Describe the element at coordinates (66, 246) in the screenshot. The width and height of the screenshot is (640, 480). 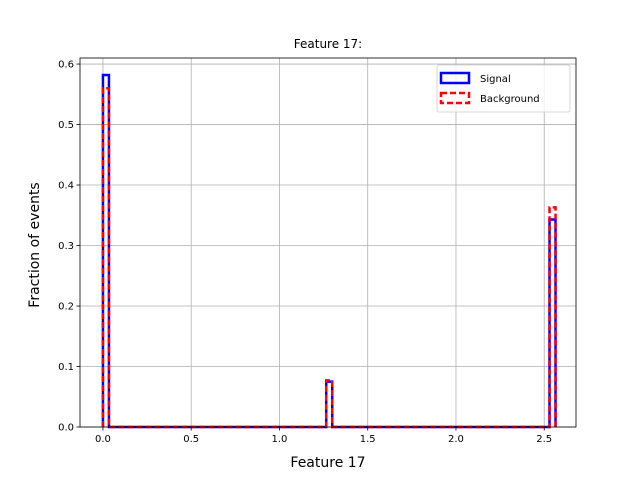
I see `y-tick-label: 0.3` at that location.